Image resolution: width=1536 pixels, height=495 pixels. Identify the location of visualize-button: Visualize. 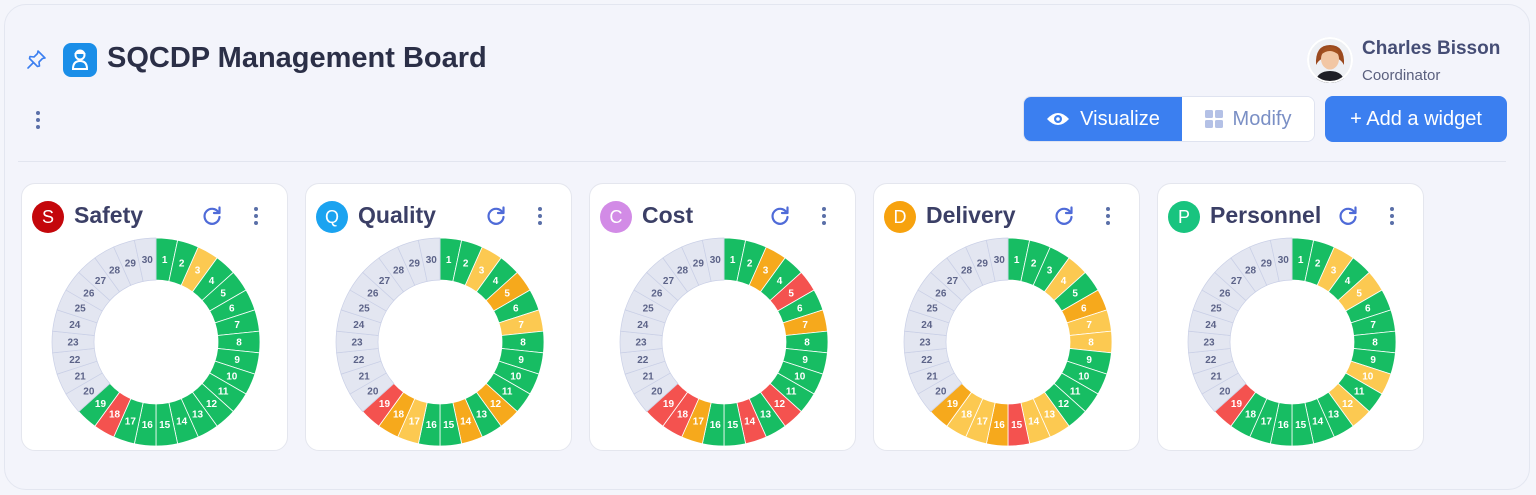
(1103, 119).